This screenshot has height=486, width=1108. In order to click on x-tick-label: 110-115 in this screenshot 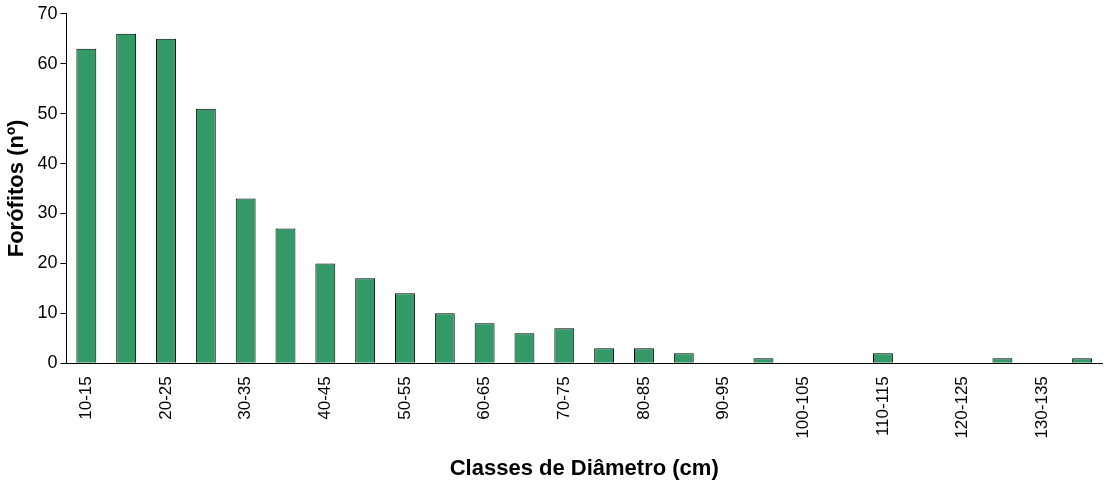, I will do `click(882, 406)`.